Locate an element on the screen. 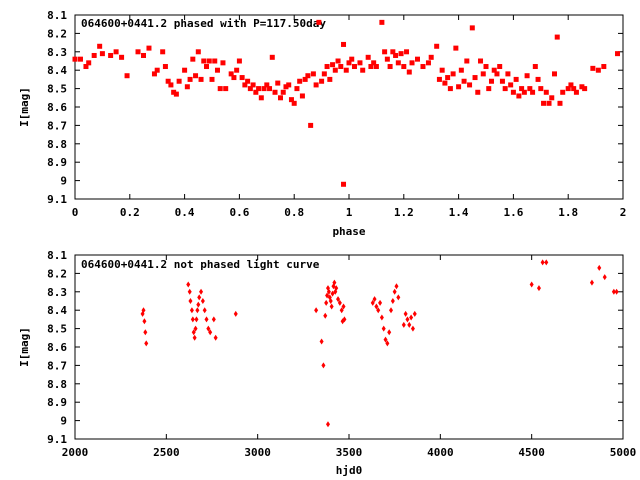  unphased-y-tick-label: 8.3 is located at coordinates (57, 292).